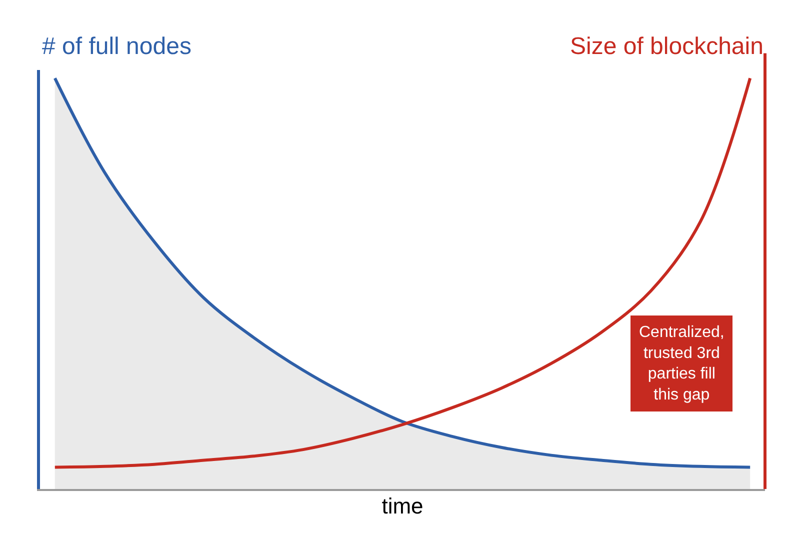 This screenshot has width=800, height=534. Describe the element at coordinates (667, 46) in the screenshot. I see `y2-axis-title: Size of blockchain` at that location.